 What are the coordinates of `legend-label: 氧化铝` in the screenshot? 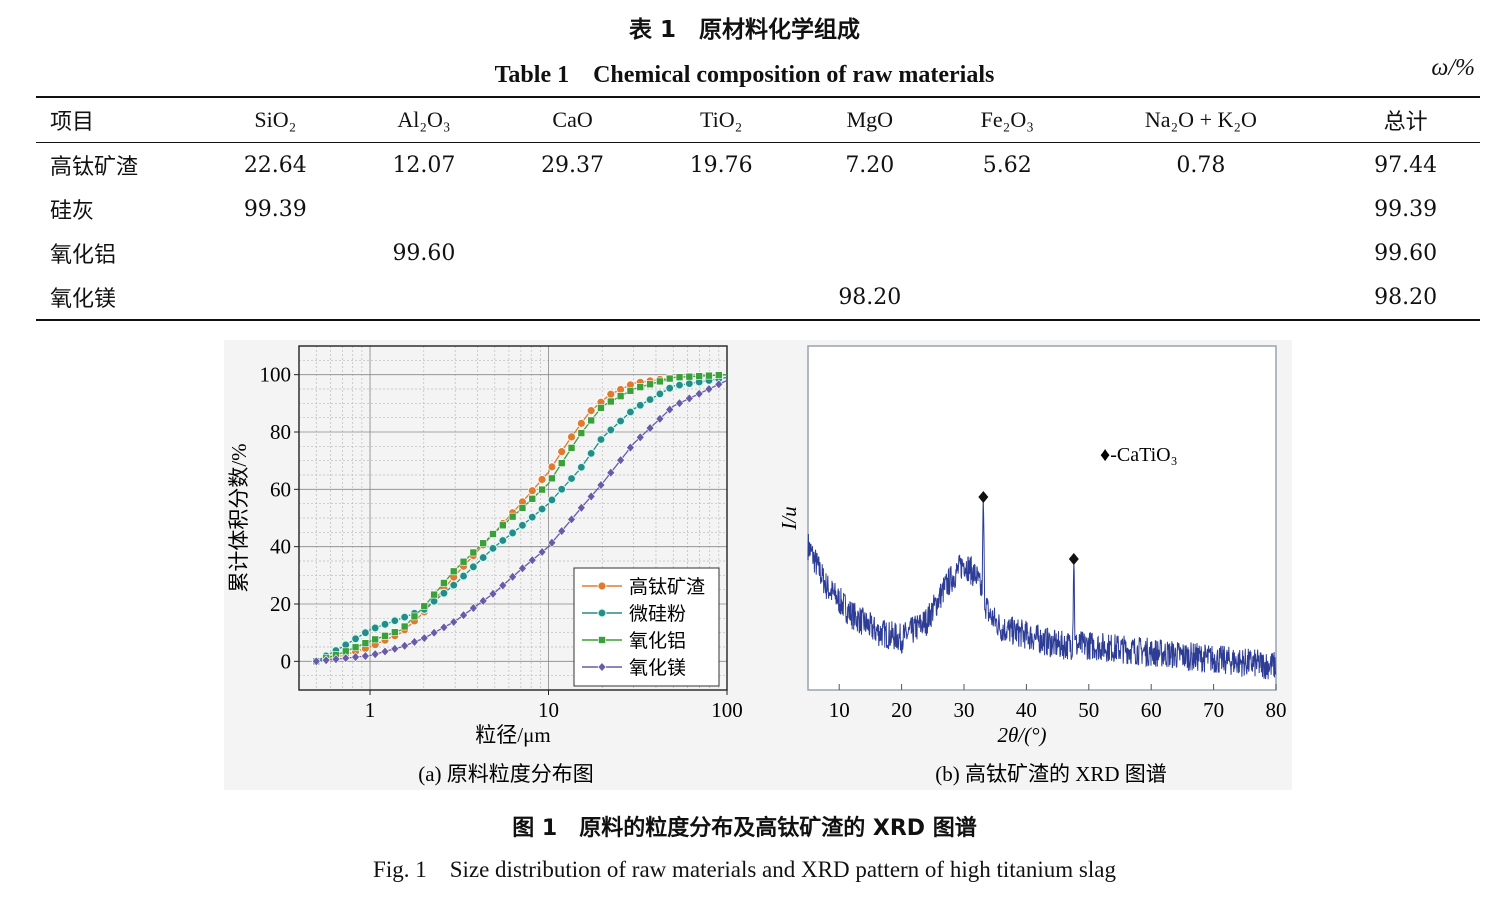 It's located at (657, 641).